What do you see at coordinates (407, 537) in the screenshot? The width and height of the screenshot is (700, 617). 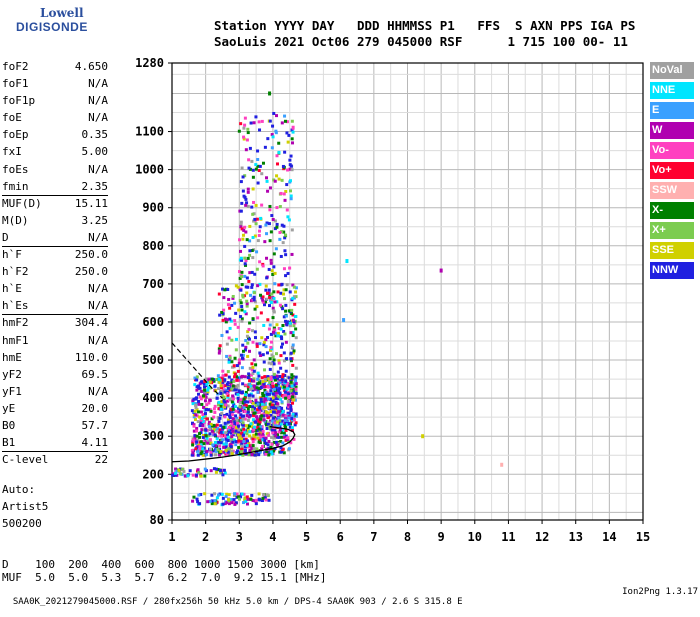 I see `x-tick-label: 8` at bounding box center [407, 537].